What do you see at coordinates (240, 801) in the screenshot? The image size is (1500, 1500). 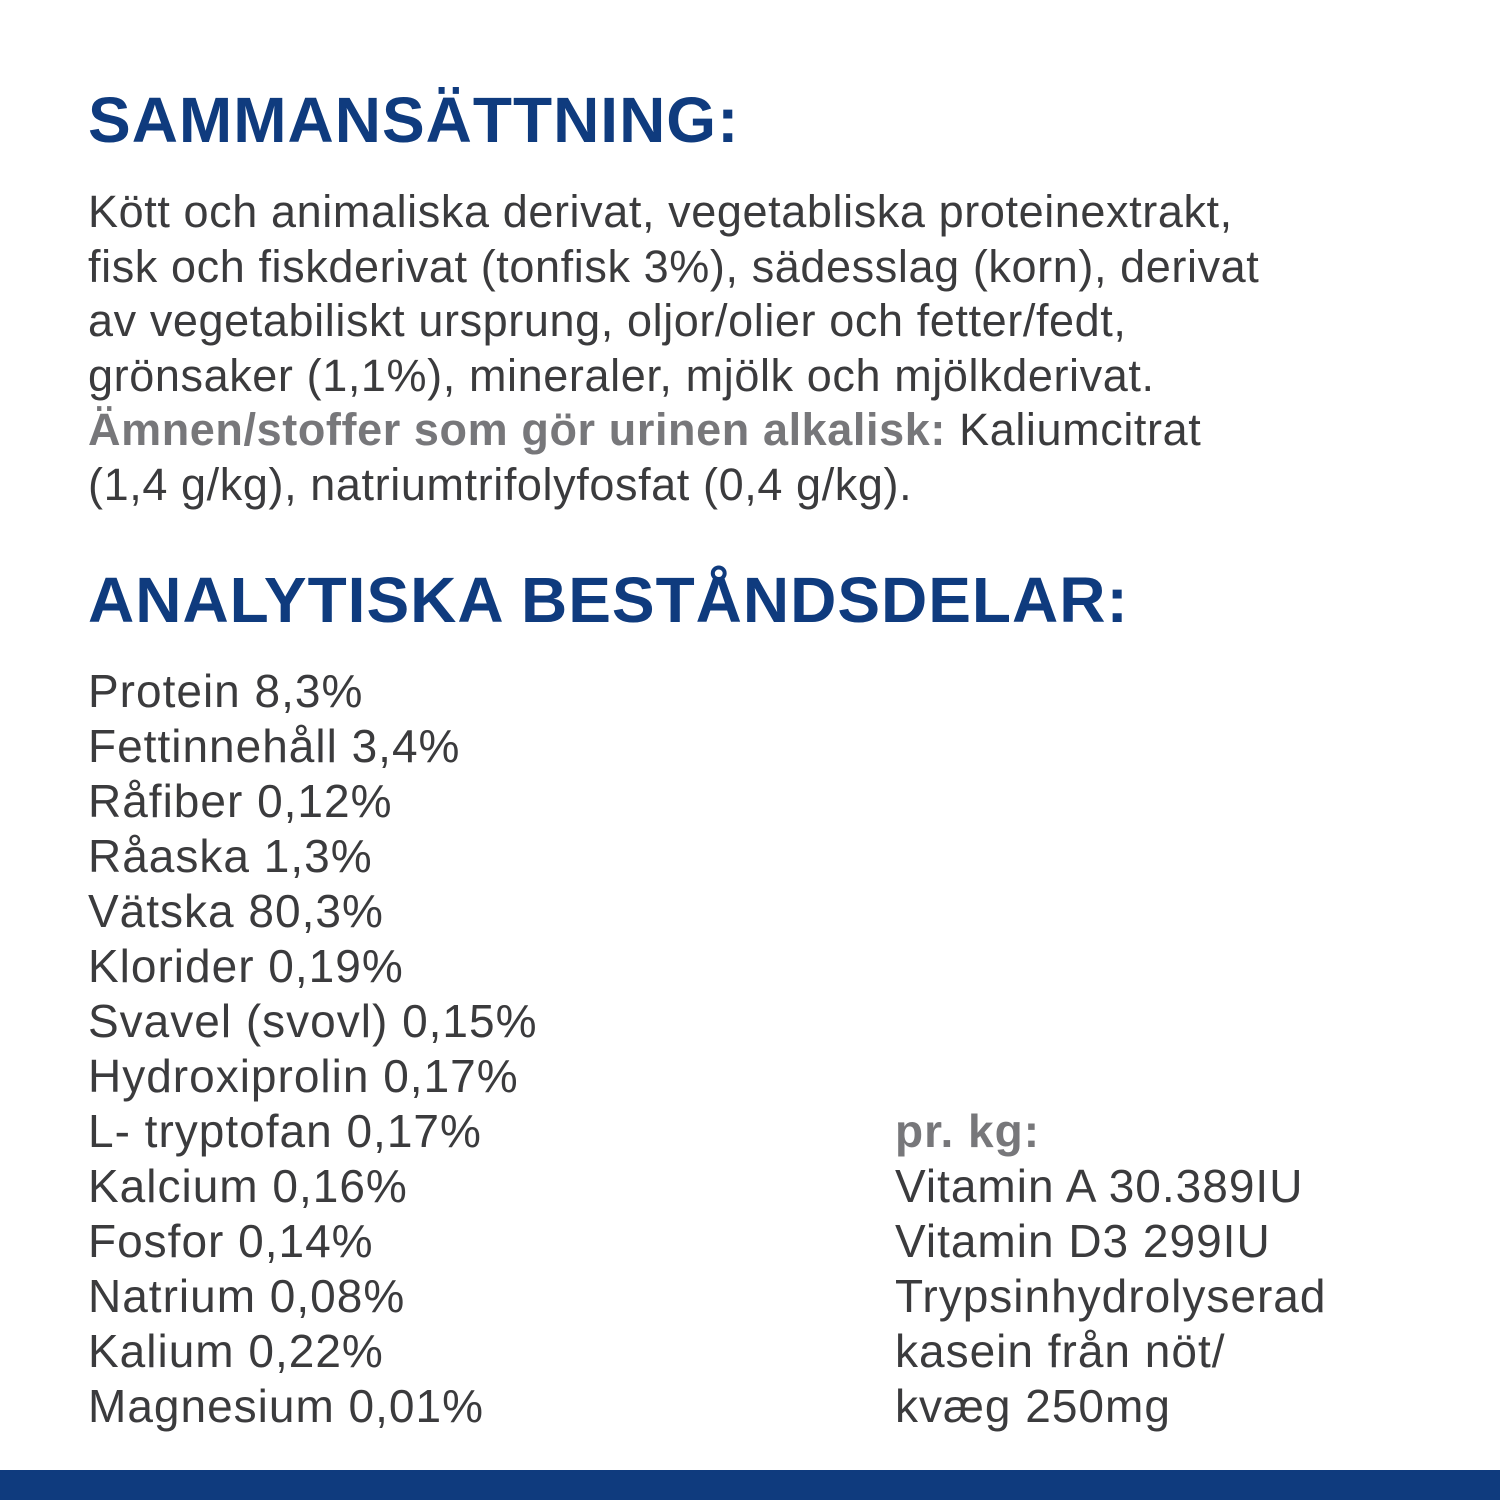 I see `list-item: Råfiber 0,12%` at bounding box center [240, 801].